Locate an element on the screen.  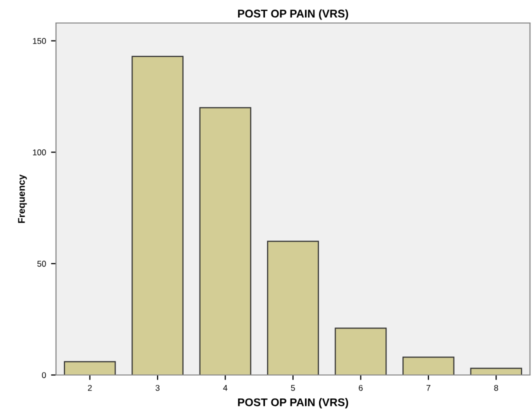
y-tick-label: 0 is located at coordinates (44, 375).